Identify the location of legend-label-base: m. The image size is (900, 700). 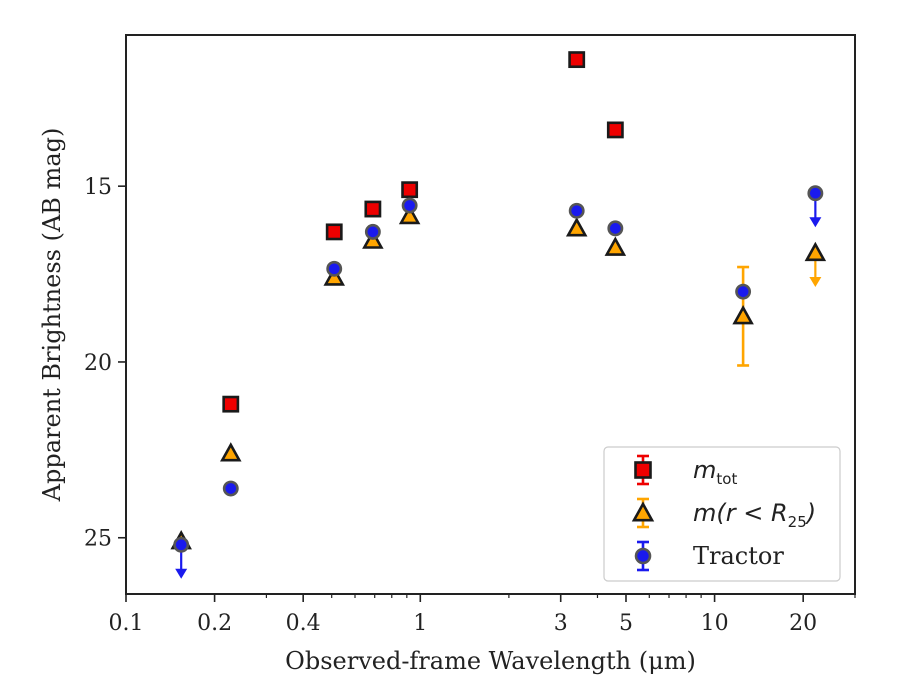
(704, 470).